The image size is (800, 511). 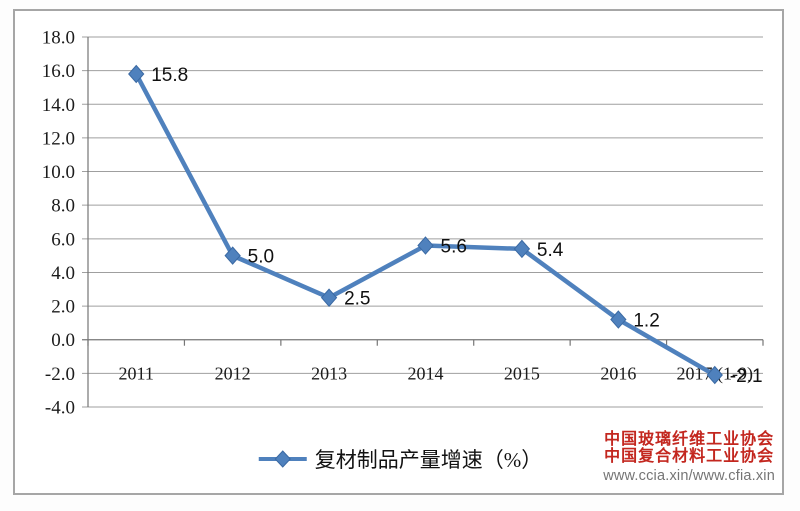 I want to click on y-axis-tick-label: 0.0, so click(x=63, y=340).